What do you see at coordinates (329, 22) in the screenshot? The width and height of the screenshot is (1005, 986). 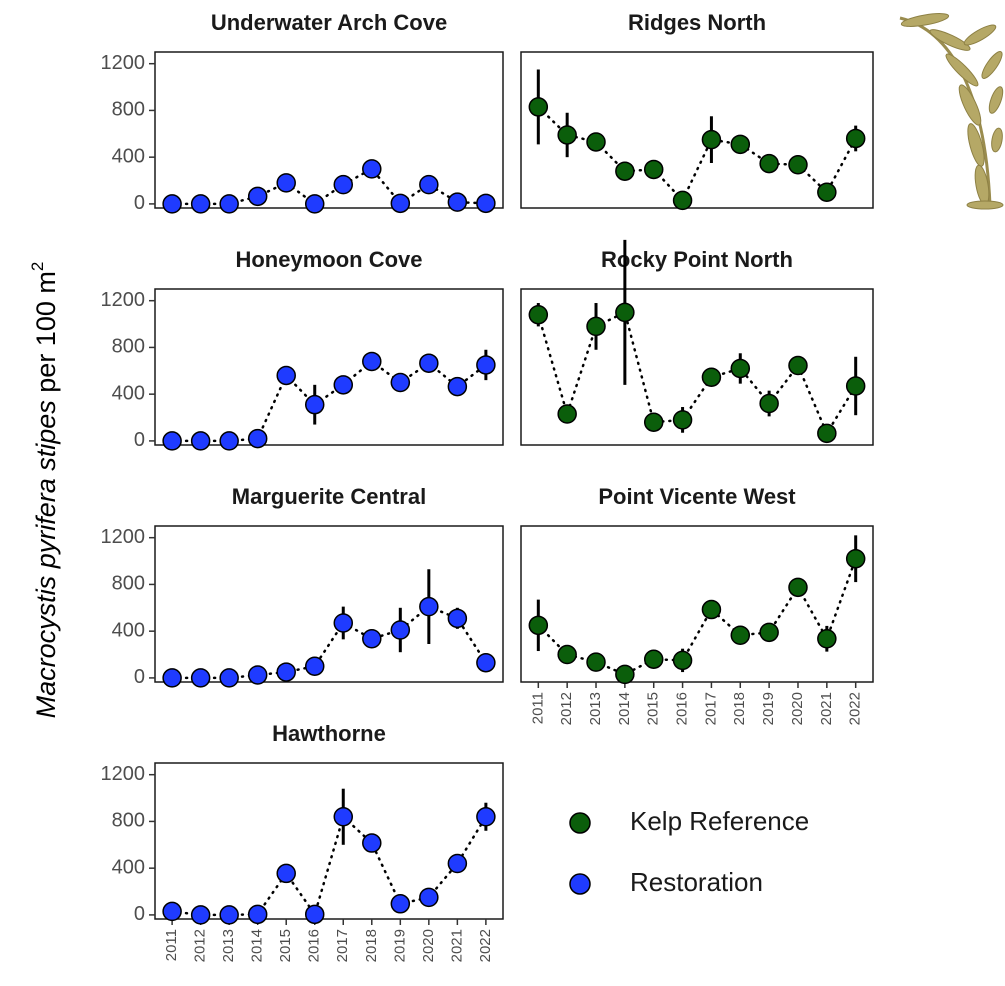 I see `panel-title: Underwater Arch Cove` at bounding box center [329, 22].